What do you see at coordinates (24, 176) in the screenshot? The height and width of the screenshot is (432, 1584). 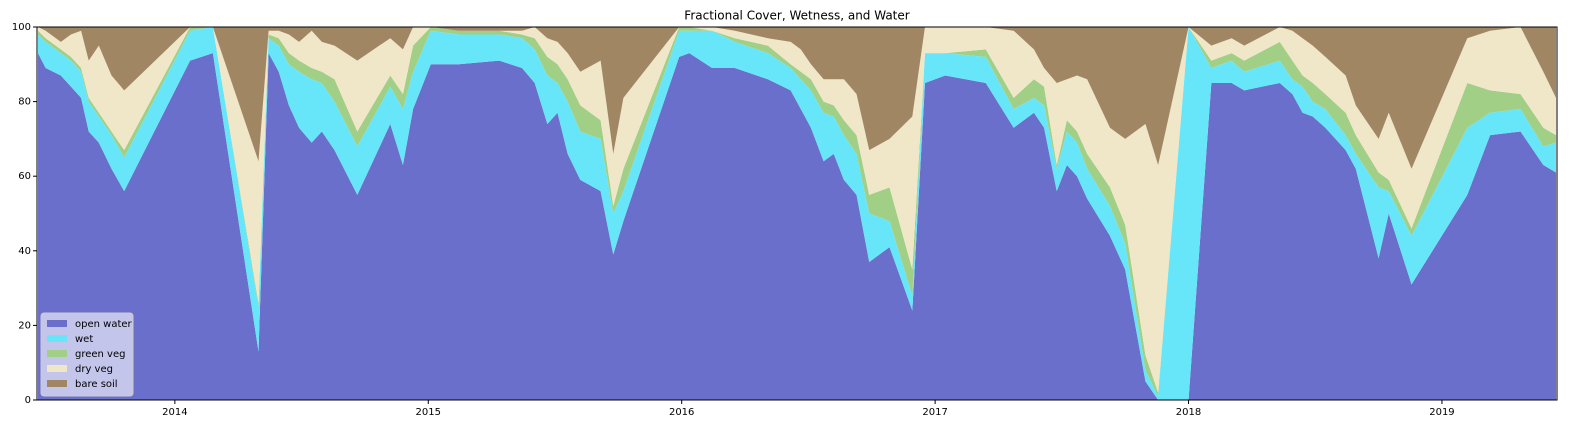 I see `y-tick-label: 60` at bounding box center [24, 176].